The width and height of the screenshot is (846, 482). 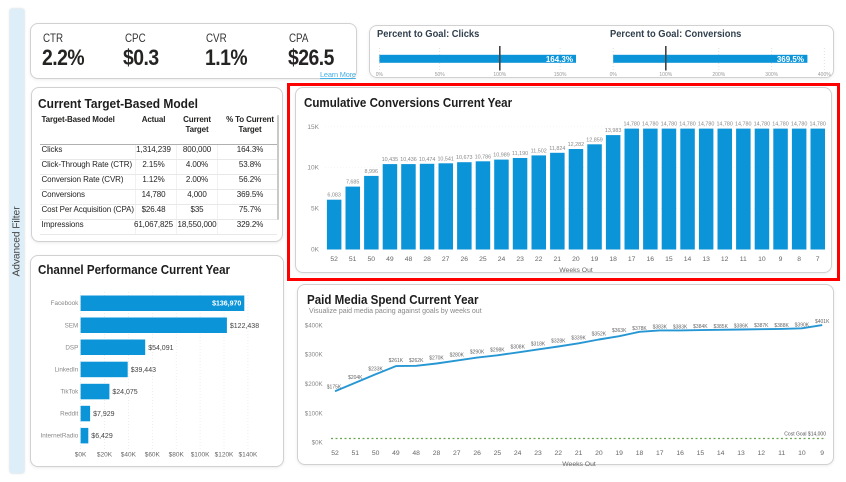 I want to click on svg-text: 0K, so click(x=315, y=249).